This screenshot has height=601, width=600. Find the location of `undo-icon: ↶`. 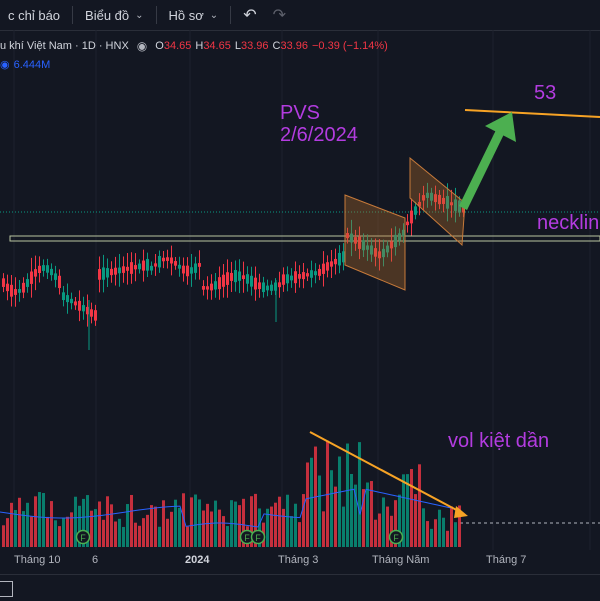

undo-icon: ↶ is located at coordinates (250, 15).